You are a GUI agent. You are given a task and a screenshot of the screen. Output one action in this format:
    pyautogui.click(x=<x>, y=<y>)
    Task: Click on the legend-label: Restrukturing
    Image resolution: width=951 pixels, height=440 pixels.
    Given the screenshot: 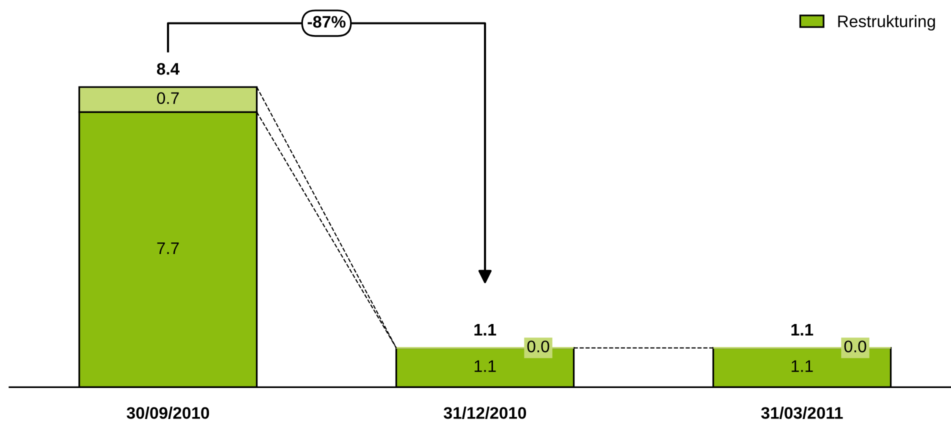 What is the action you would take?
    pyautogui.click(x=886, y=23)
    